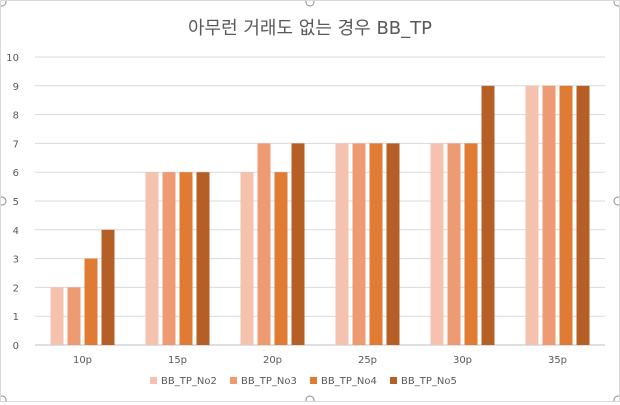 This screenshot has width=620, height=405. I want to click on resize-handle-top-left, so click(3, 3).